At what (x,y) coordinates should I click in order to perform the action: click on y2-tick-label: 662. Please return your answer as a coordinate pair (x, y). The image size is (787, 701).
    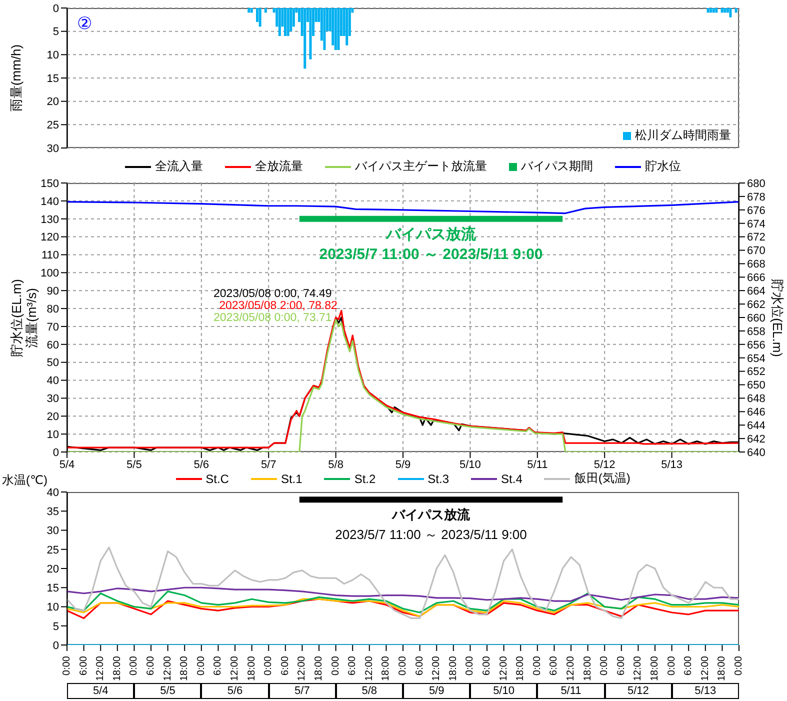
    Looking at the image, I should click on (756, 304).